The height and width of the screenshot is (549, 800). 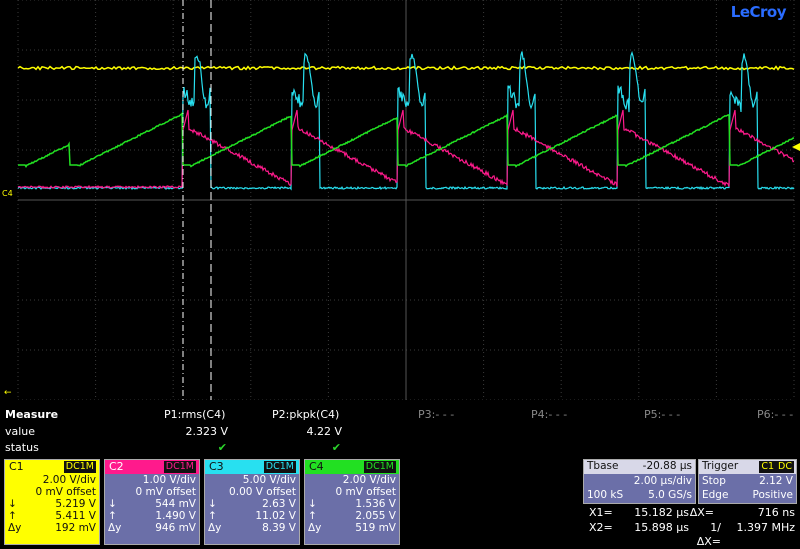 I want to click on timebase-samples: 100 kS, so click(x=605, y=495).